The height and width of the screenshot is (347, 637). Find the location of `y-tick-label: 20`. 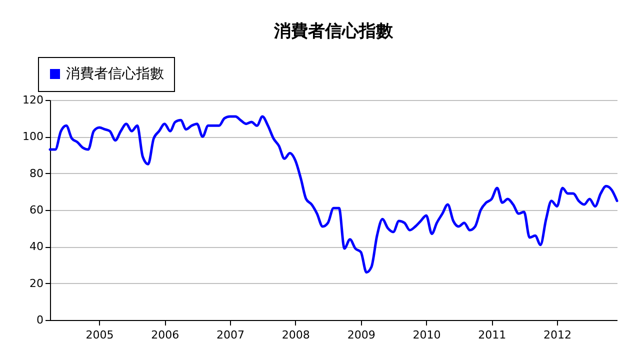

y-tick-label: 20 is located at coordinates (37, 283).